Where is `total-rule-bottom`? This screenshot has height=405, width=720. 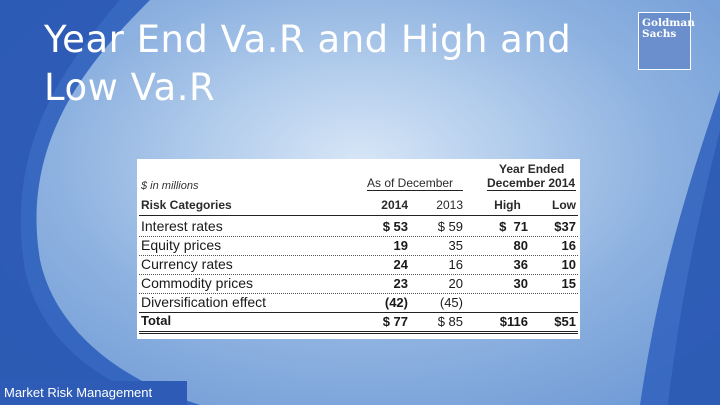 total-rule-bottom is located at coordinates (358, 331).